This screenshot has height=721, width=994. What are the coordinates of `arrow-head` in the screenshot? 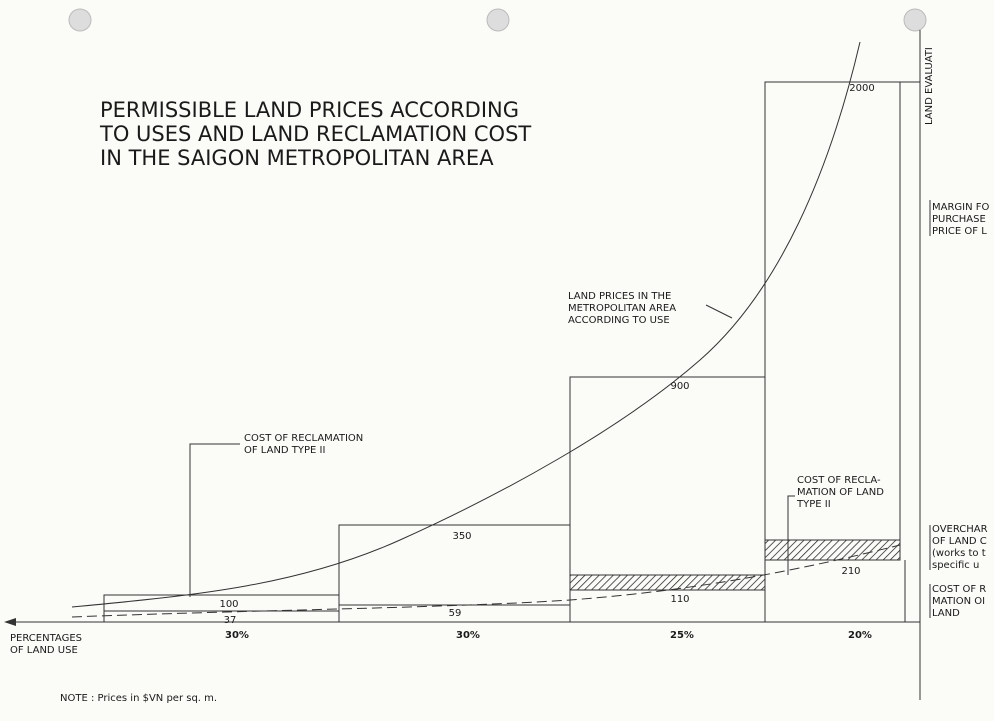 It's located at (10, 622).